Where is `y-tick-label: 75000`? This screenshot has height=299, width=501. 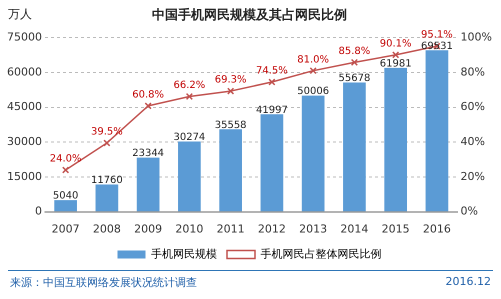 y-tick-label: 75000 is located at coordinates (24, 37).